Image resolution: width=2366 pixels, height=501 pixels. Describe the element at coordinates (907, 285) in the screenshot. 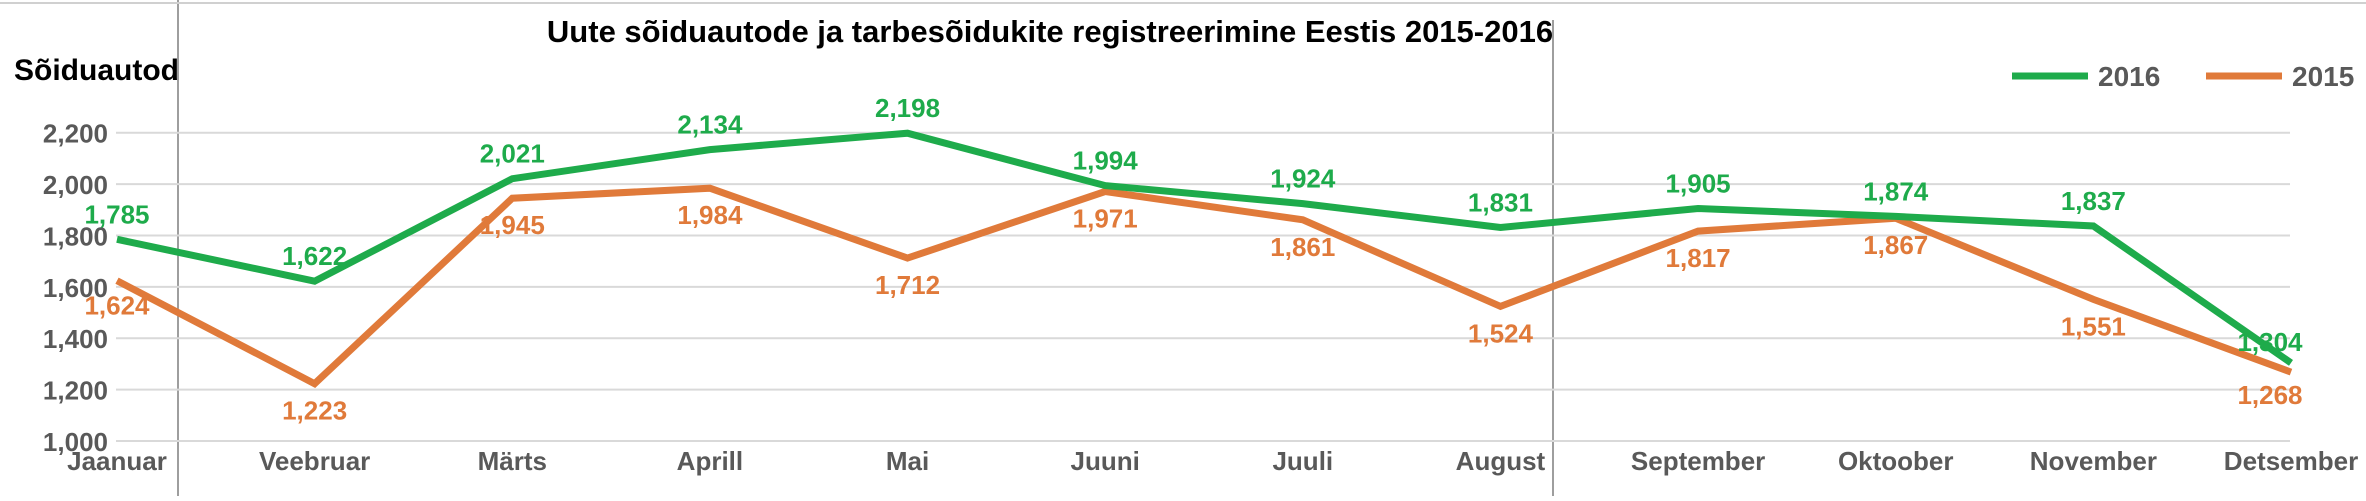

I see `data-label-2015: 1,712` at that location.